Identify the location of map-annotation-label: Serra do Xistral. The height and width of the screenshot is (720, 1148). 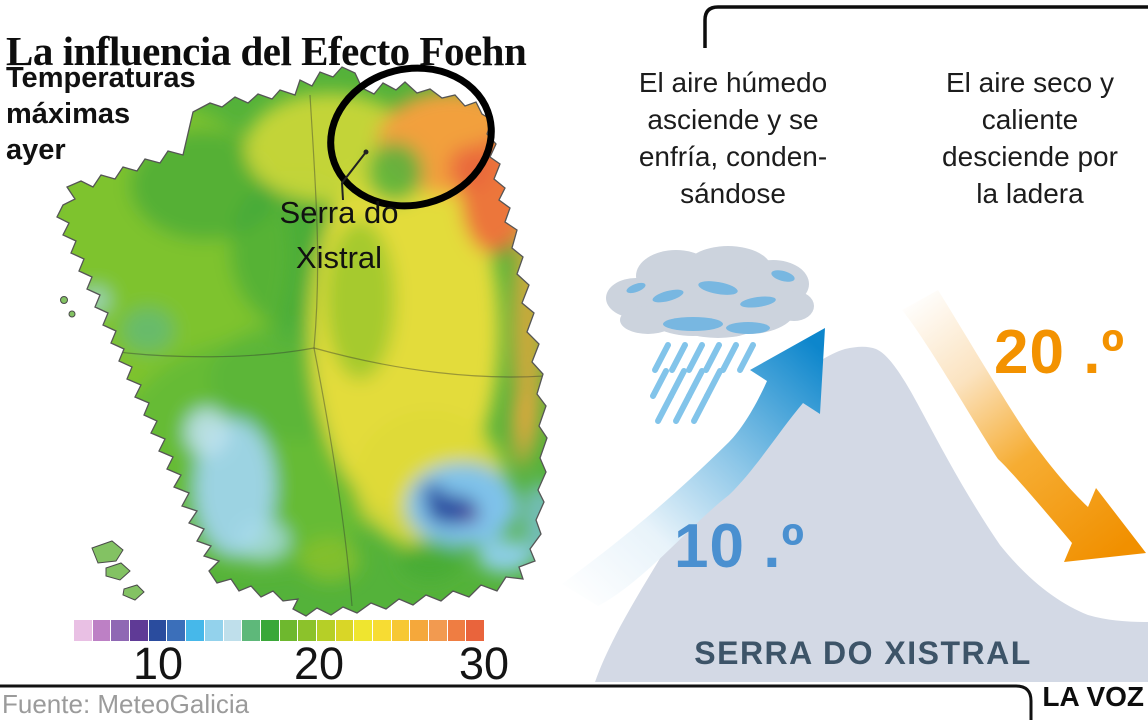
(339, 235).